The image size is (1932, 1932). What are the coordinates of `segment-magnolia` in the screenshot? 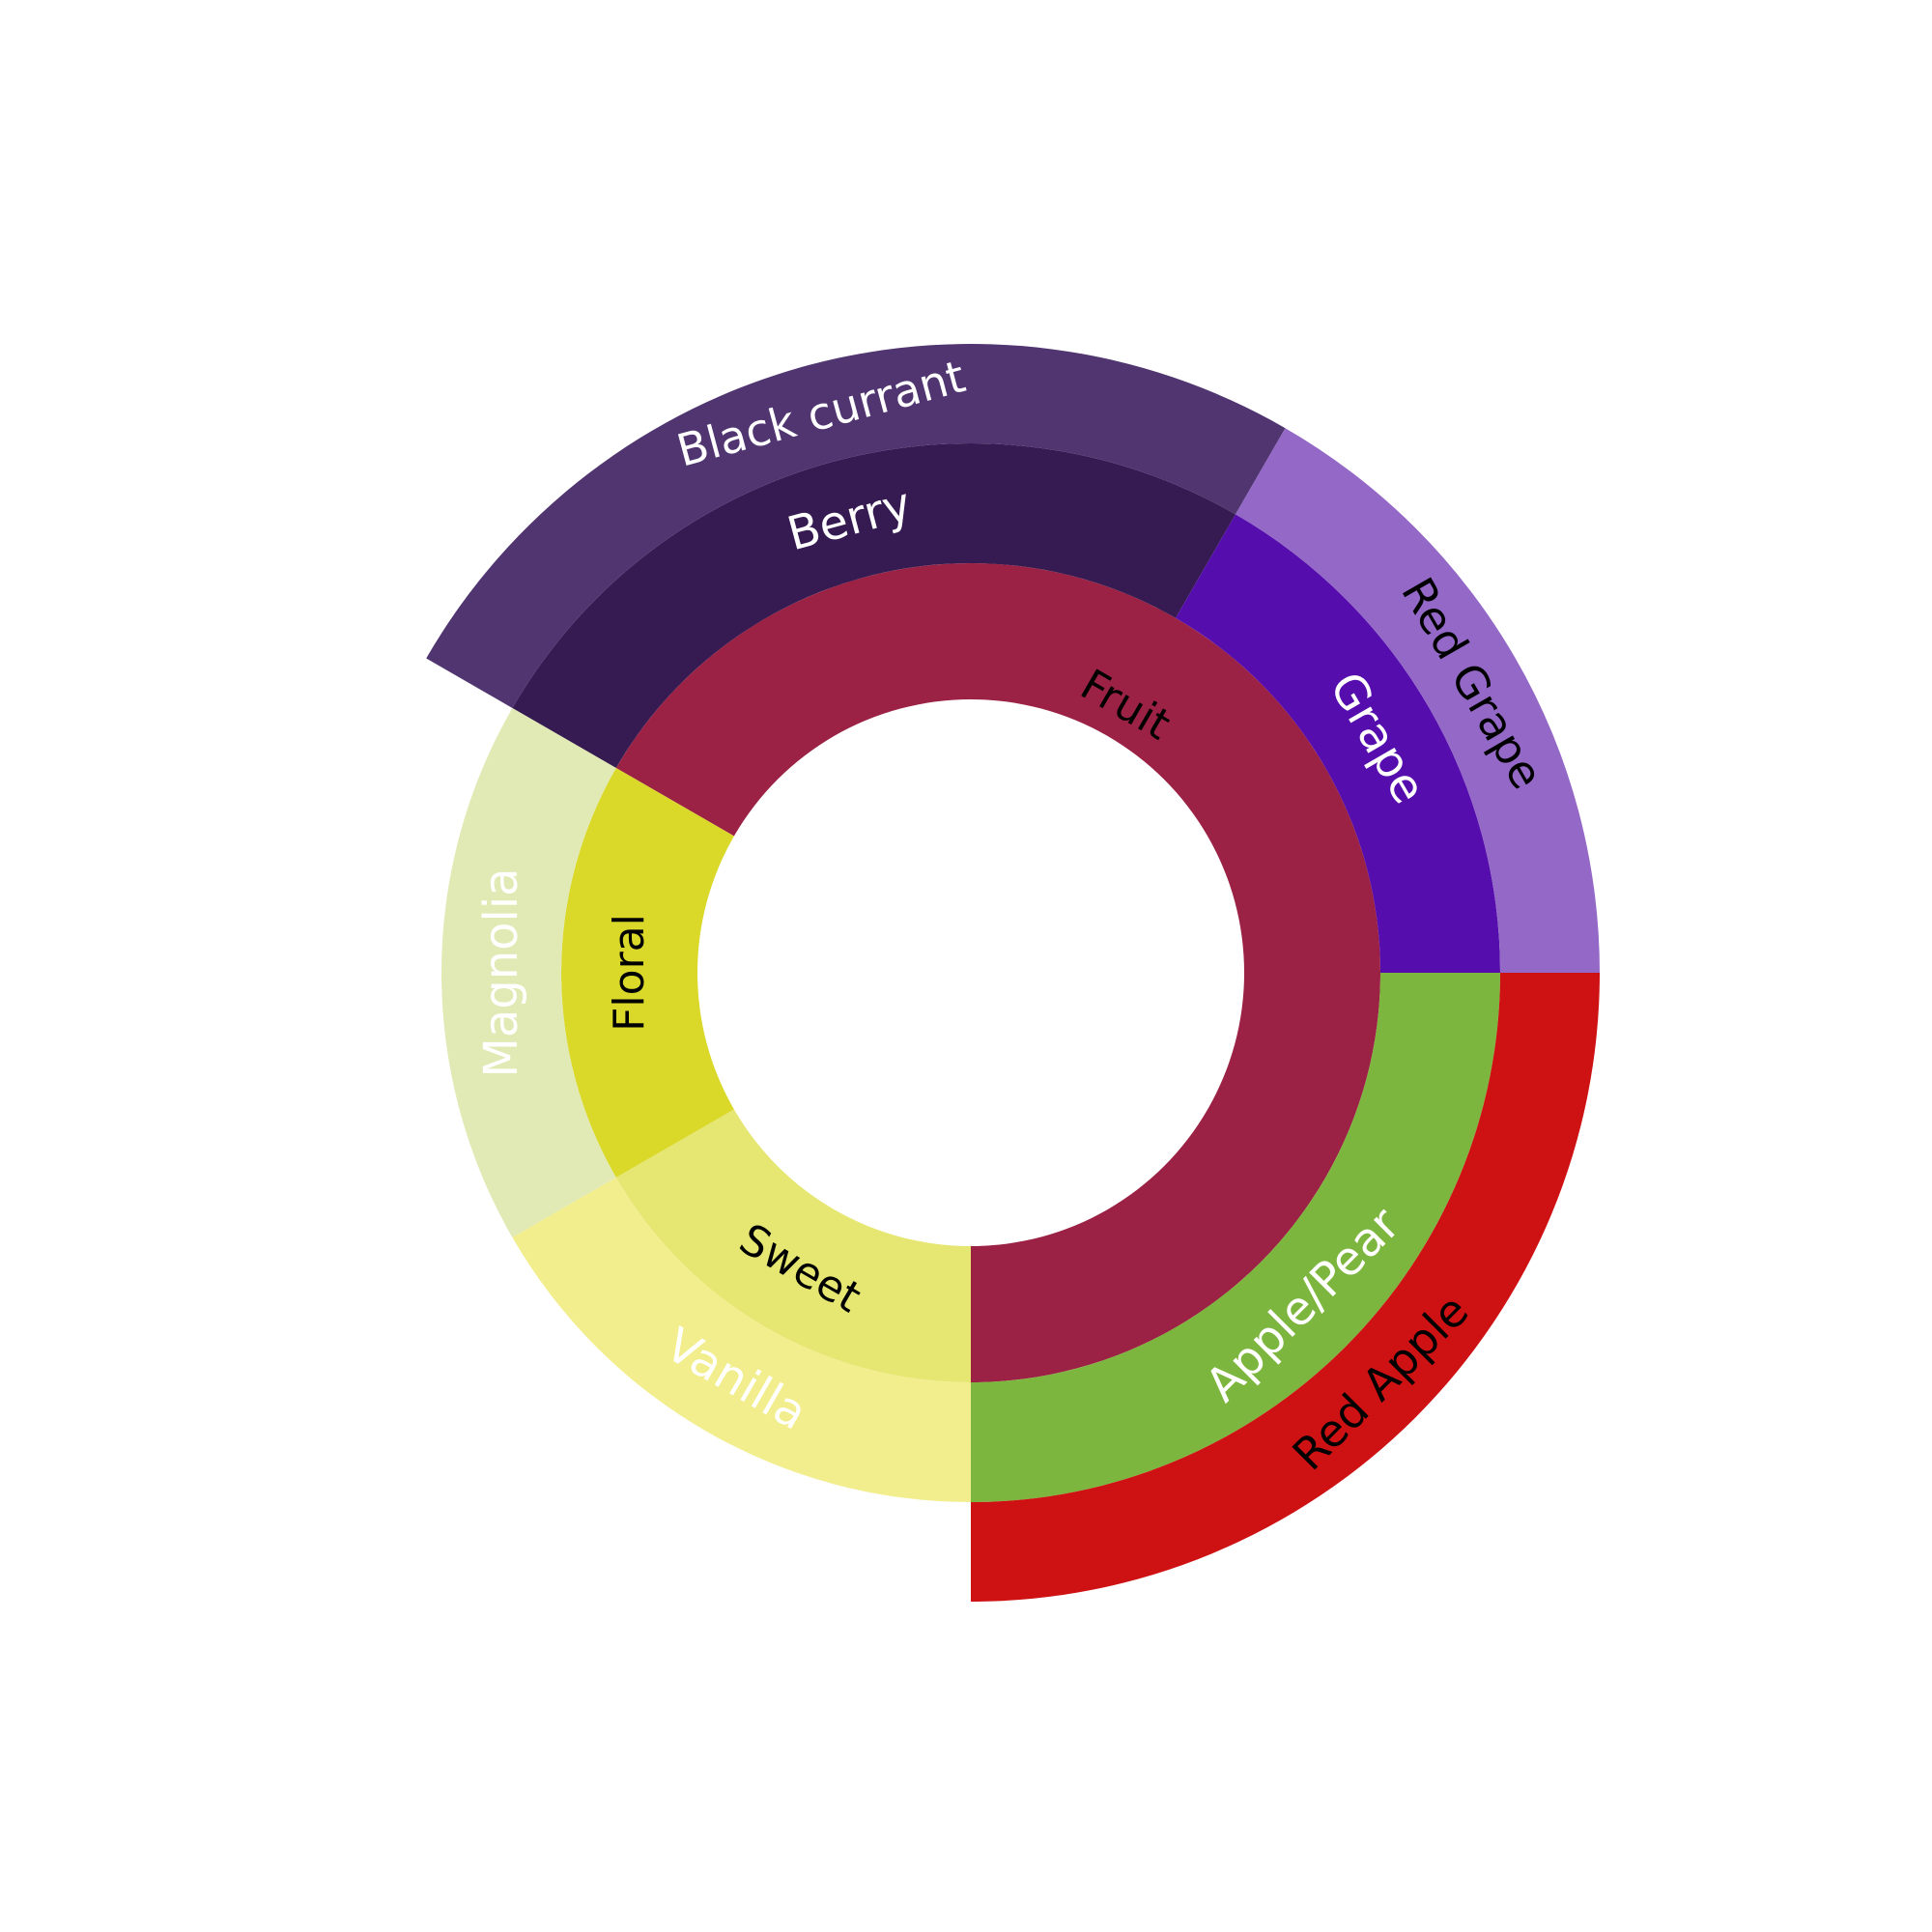 It's located at (528, 972).